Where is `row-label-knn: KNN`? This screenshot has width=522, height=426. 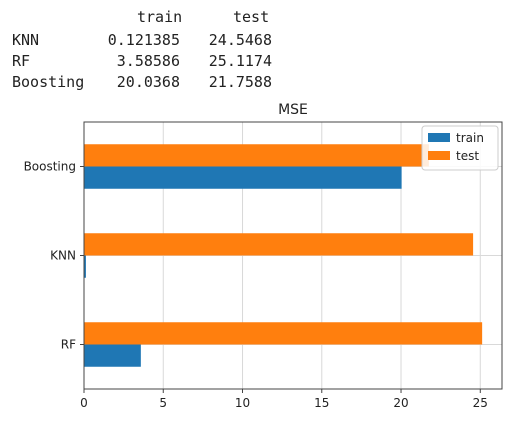
row-label-knn: KNN is located at coordinates (26, 40).